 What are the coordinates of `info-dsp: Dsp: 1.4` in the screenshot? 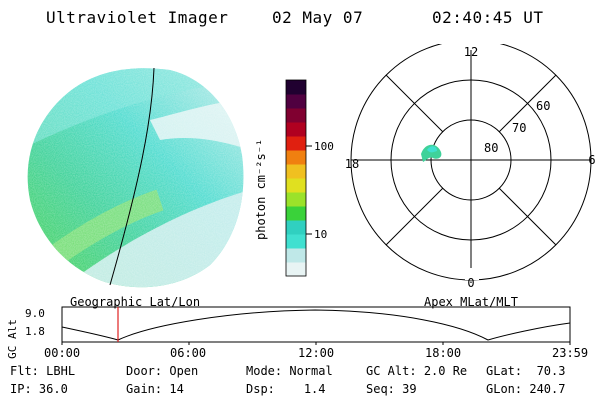 It's located at (286, 389).